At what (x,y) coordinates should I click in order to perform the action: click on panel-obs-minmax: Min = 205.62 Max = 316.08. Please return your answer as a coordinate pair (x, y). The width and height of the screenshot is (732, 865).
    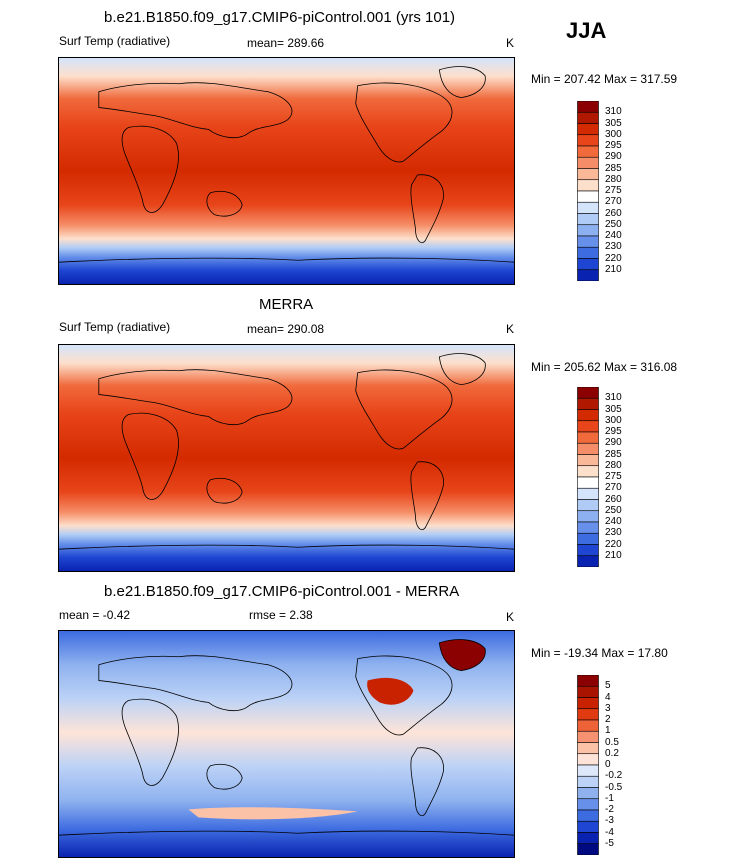
    Looking at the image, I should click on (604, 367).